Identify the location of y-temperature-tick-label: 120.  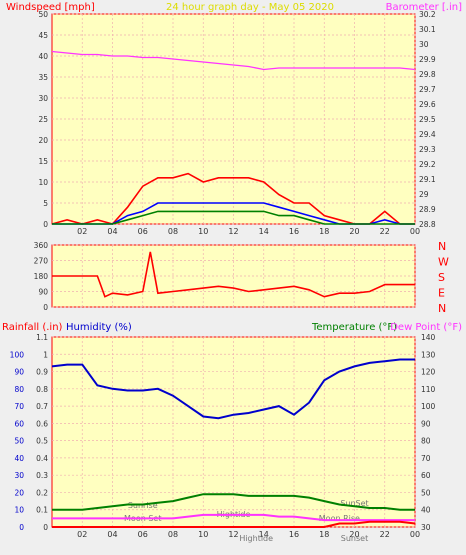
(428, 372).